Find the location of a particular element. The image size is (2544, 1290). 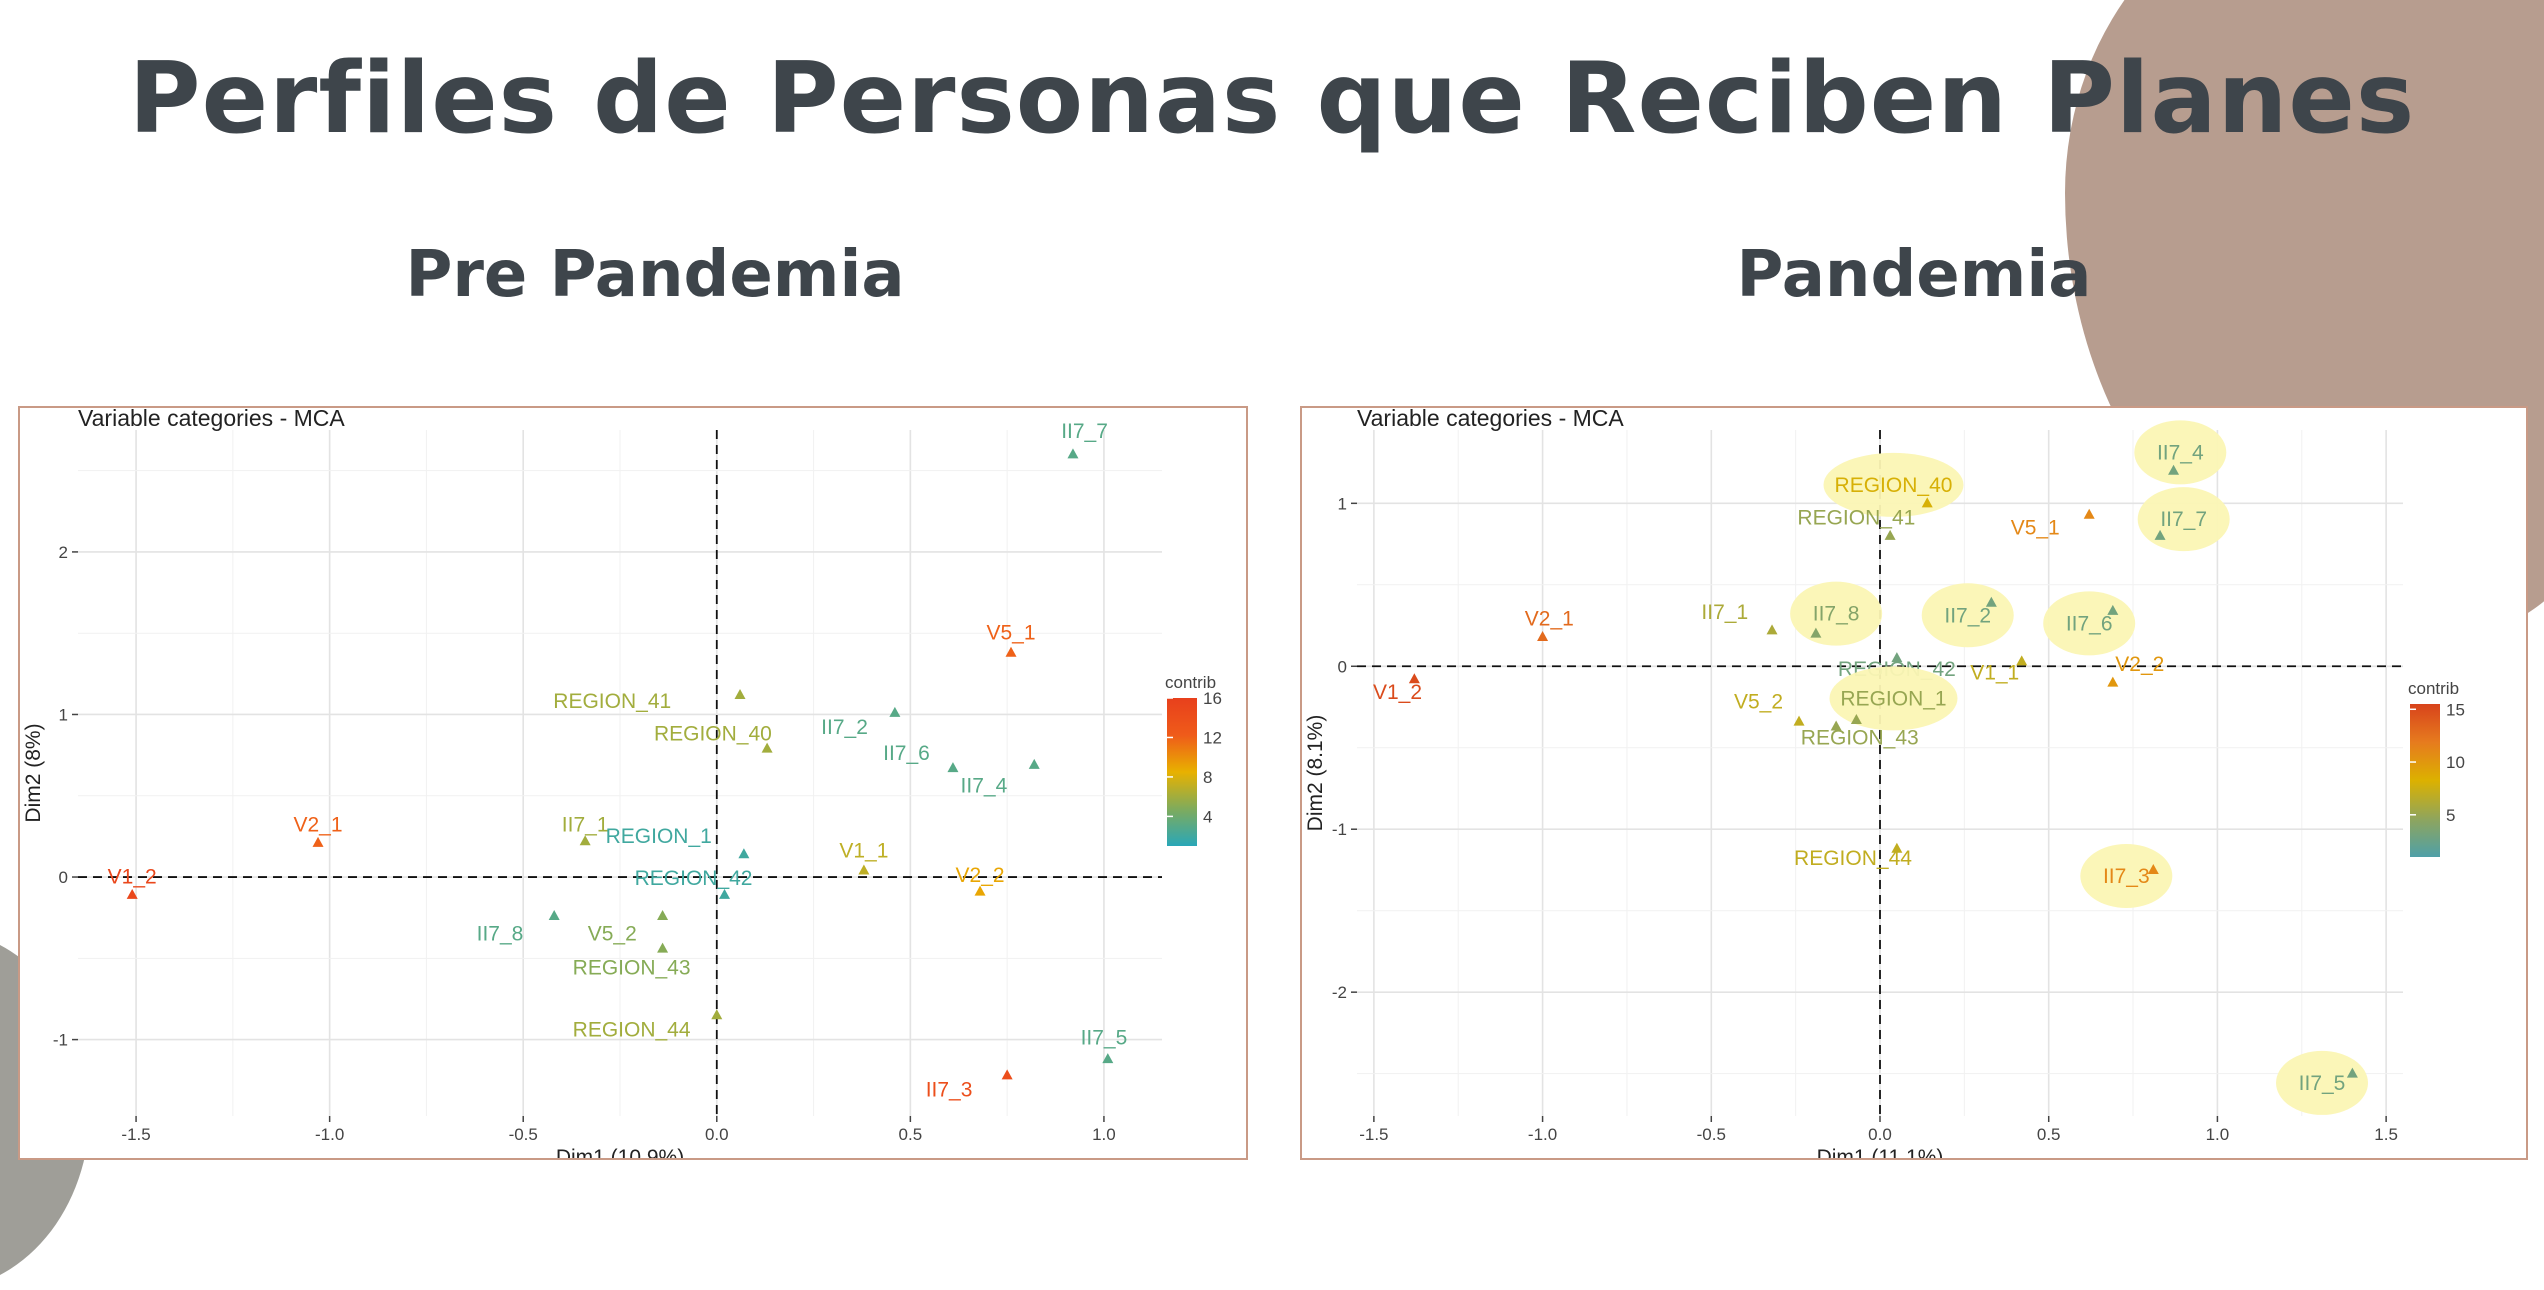

y-tick-label: 2 is located at coordinates (63, 552).